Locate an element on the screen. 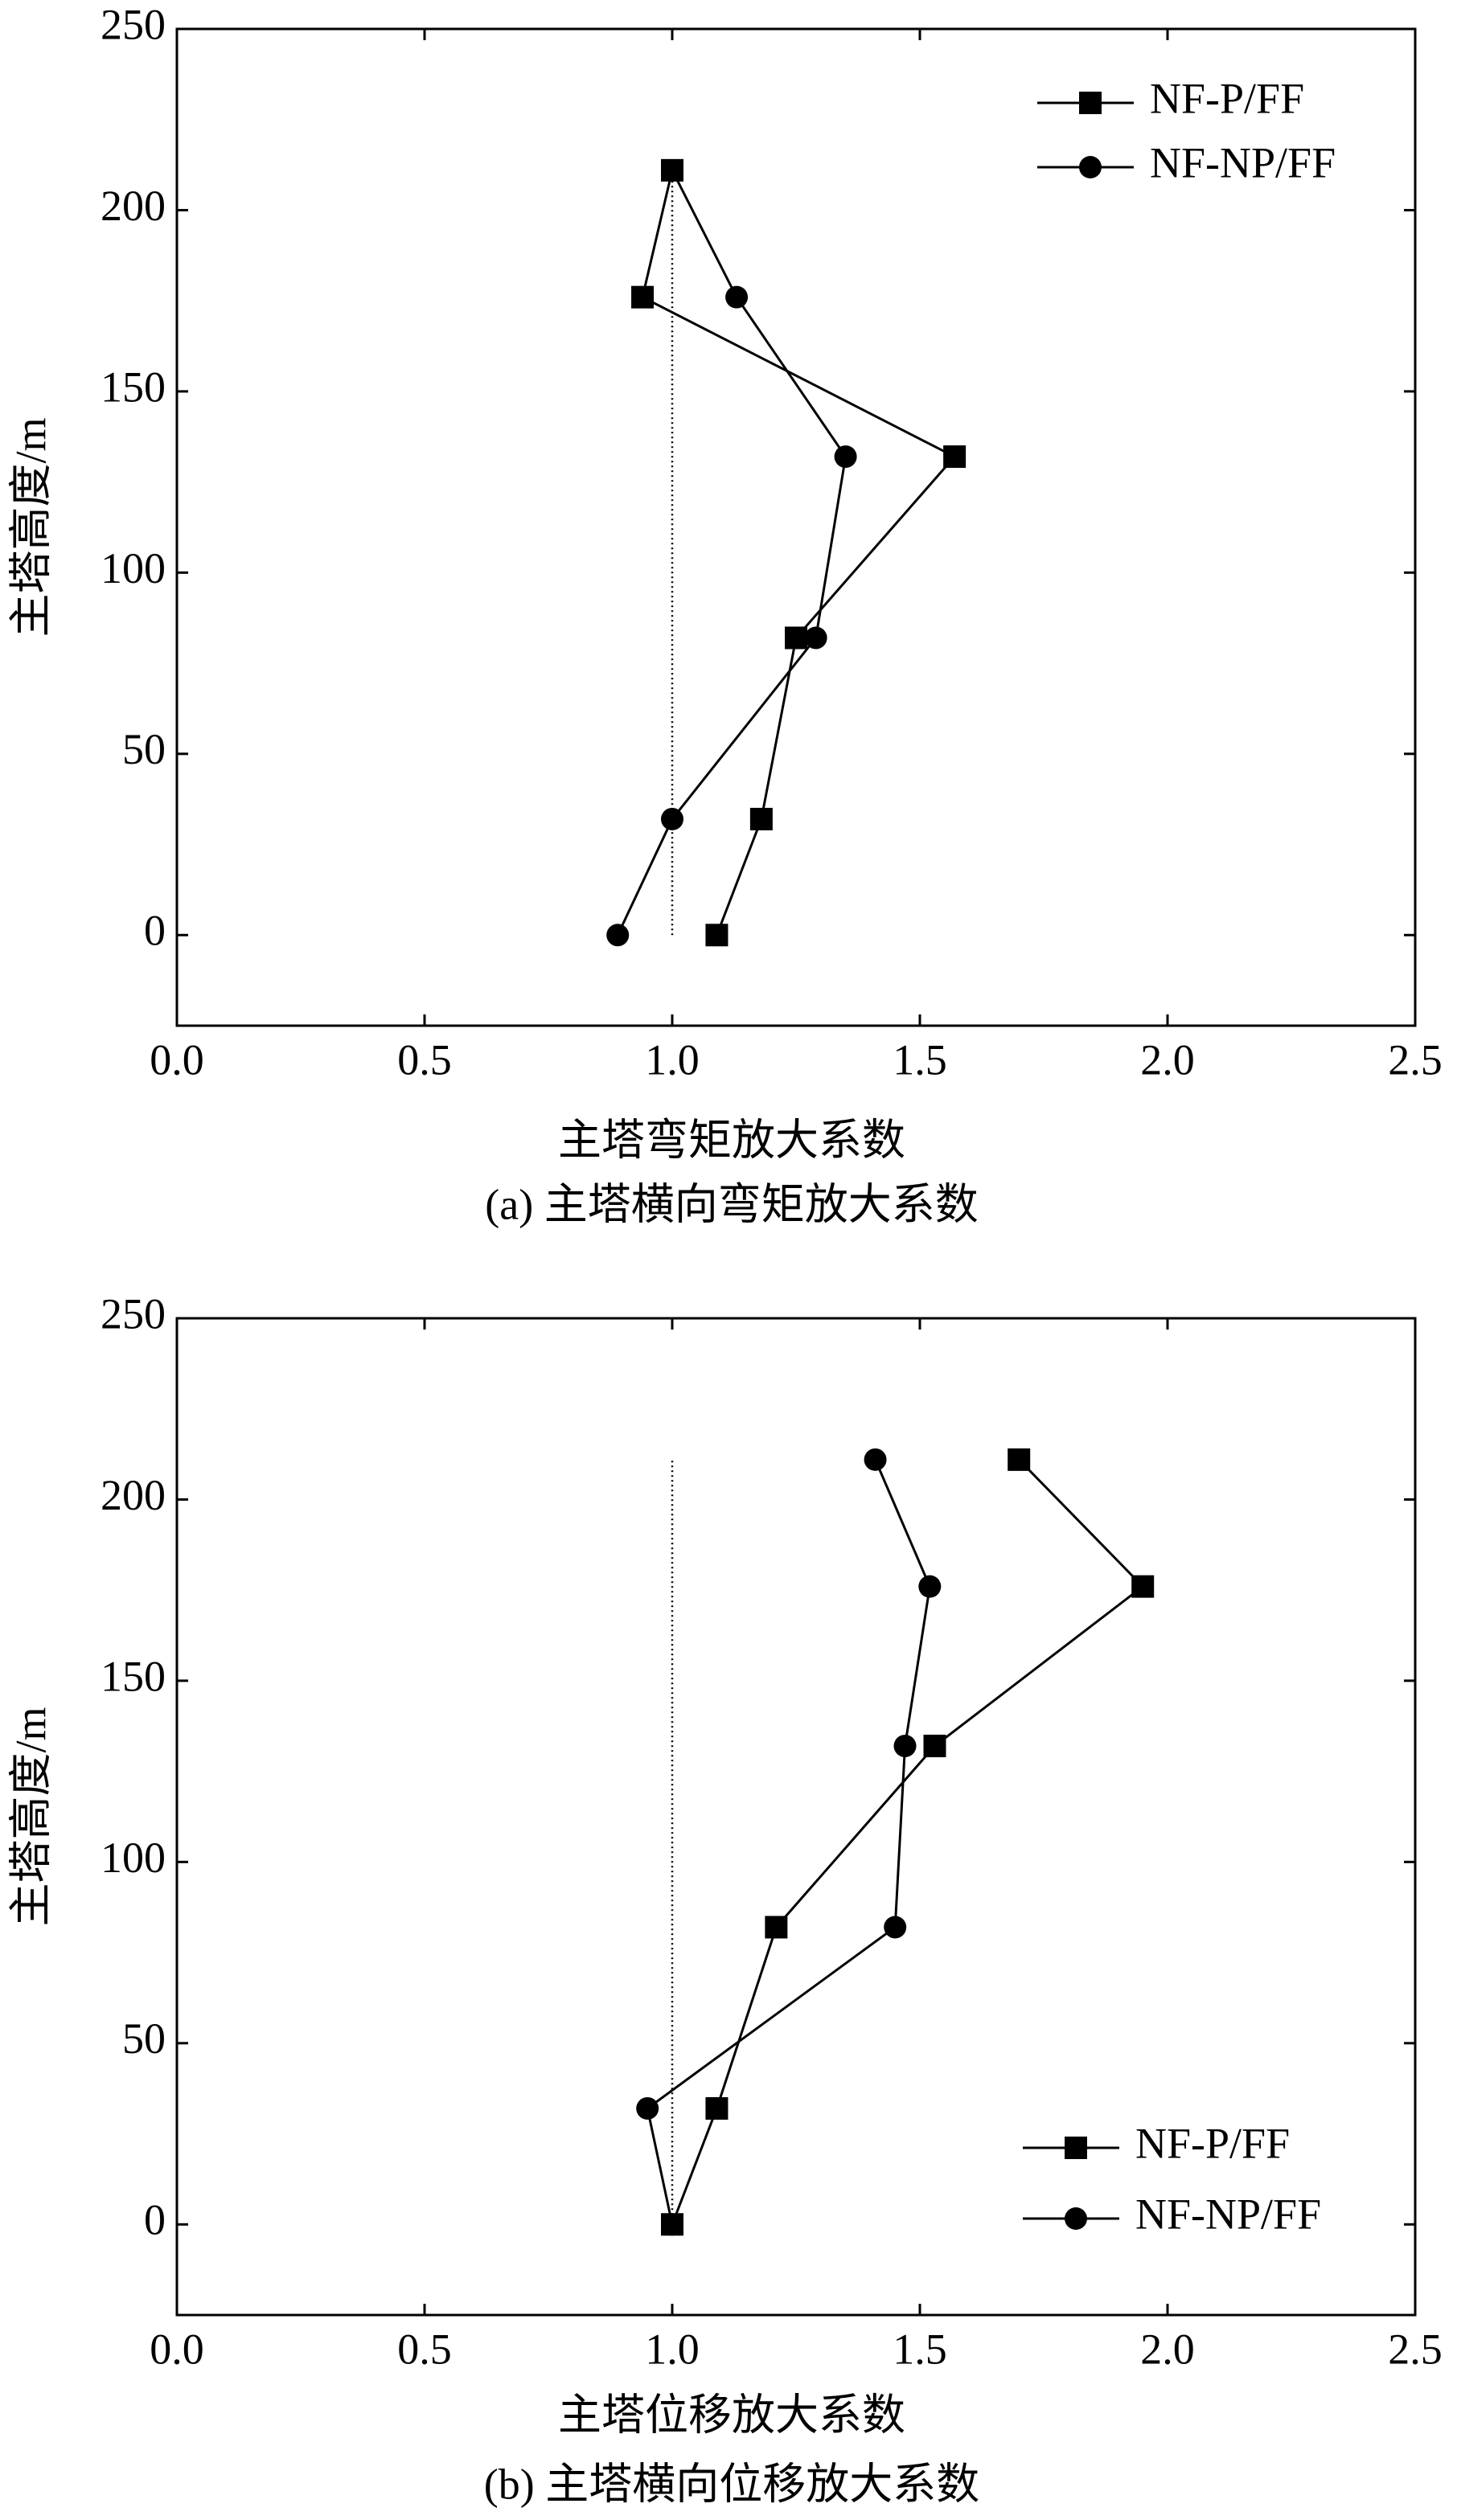  caption: (b) 主塔横向位移放大系数 is located at coordinates (731, 2484).